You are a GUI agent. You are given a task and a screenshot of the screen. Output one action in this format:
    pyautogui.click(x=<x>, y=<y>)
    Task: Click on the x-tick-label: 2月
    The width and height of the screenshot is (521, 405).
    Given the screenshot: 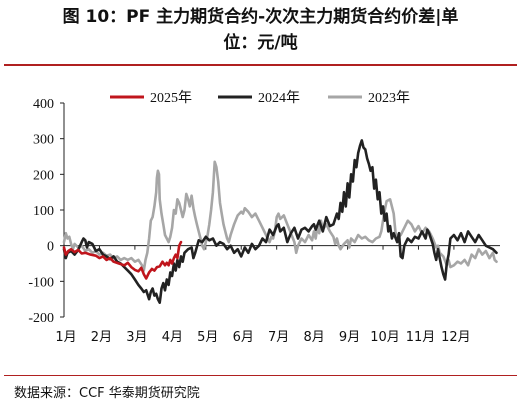 What is the action you would take?
    pyautogui.click(x=101, y=337)
    